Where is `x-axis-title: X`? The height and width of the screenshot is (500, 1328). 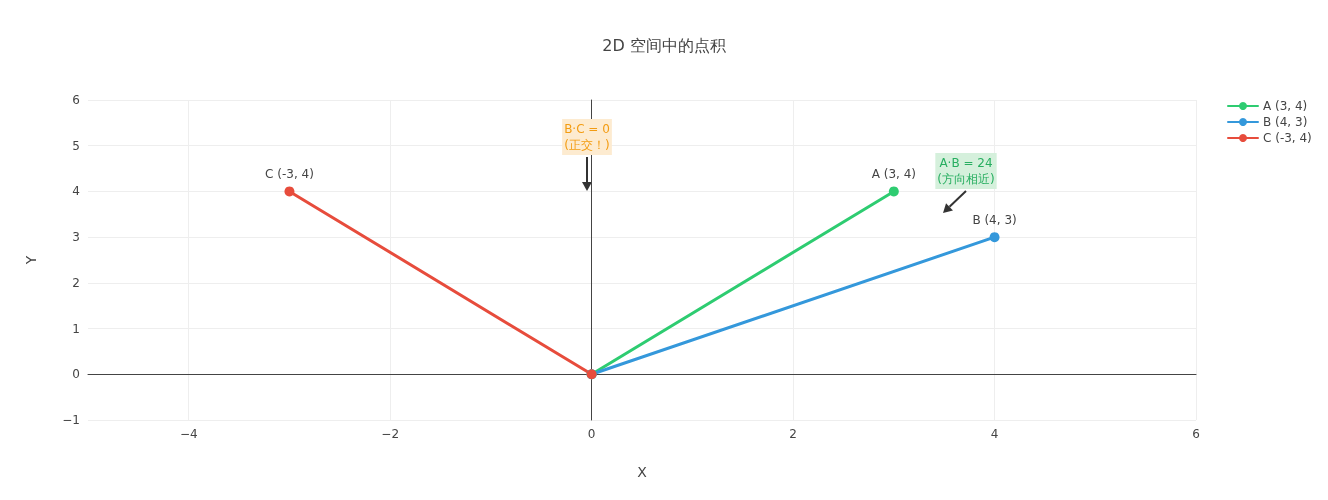 x-axis-title: X is located at coordinates (642, 472).